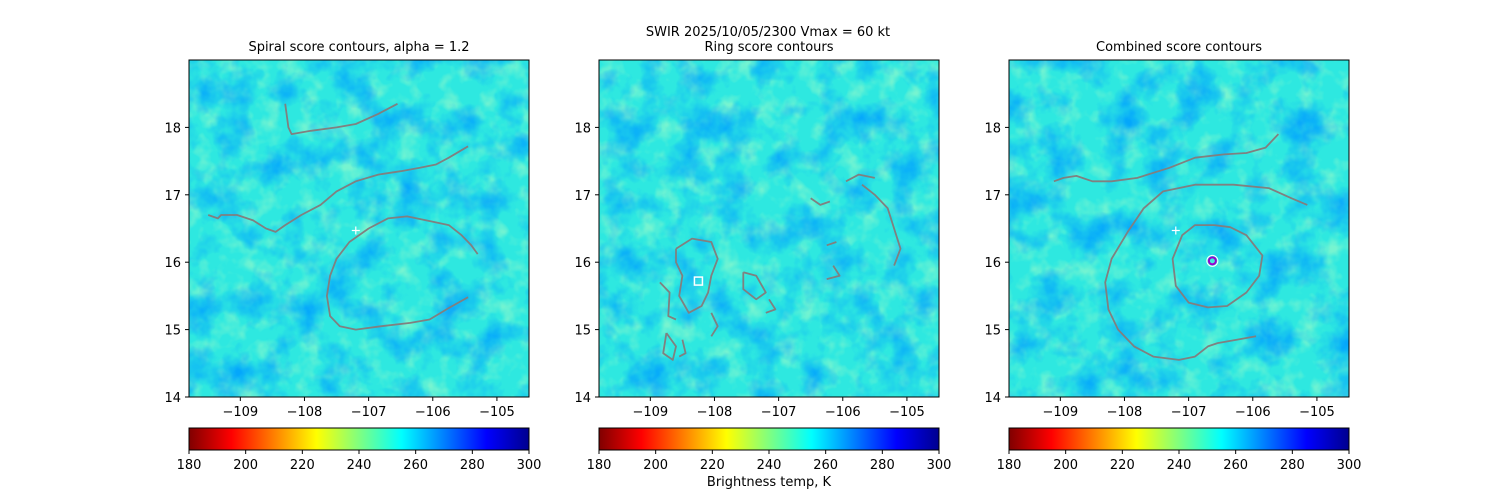 The height and width of the screenshot is (500, 1500). Describe the element at coordinates (768, 32) in the screenshot. I see `suptitle: SWIR 2025/10/05/2300 Vmax = 60 kt` at that location.